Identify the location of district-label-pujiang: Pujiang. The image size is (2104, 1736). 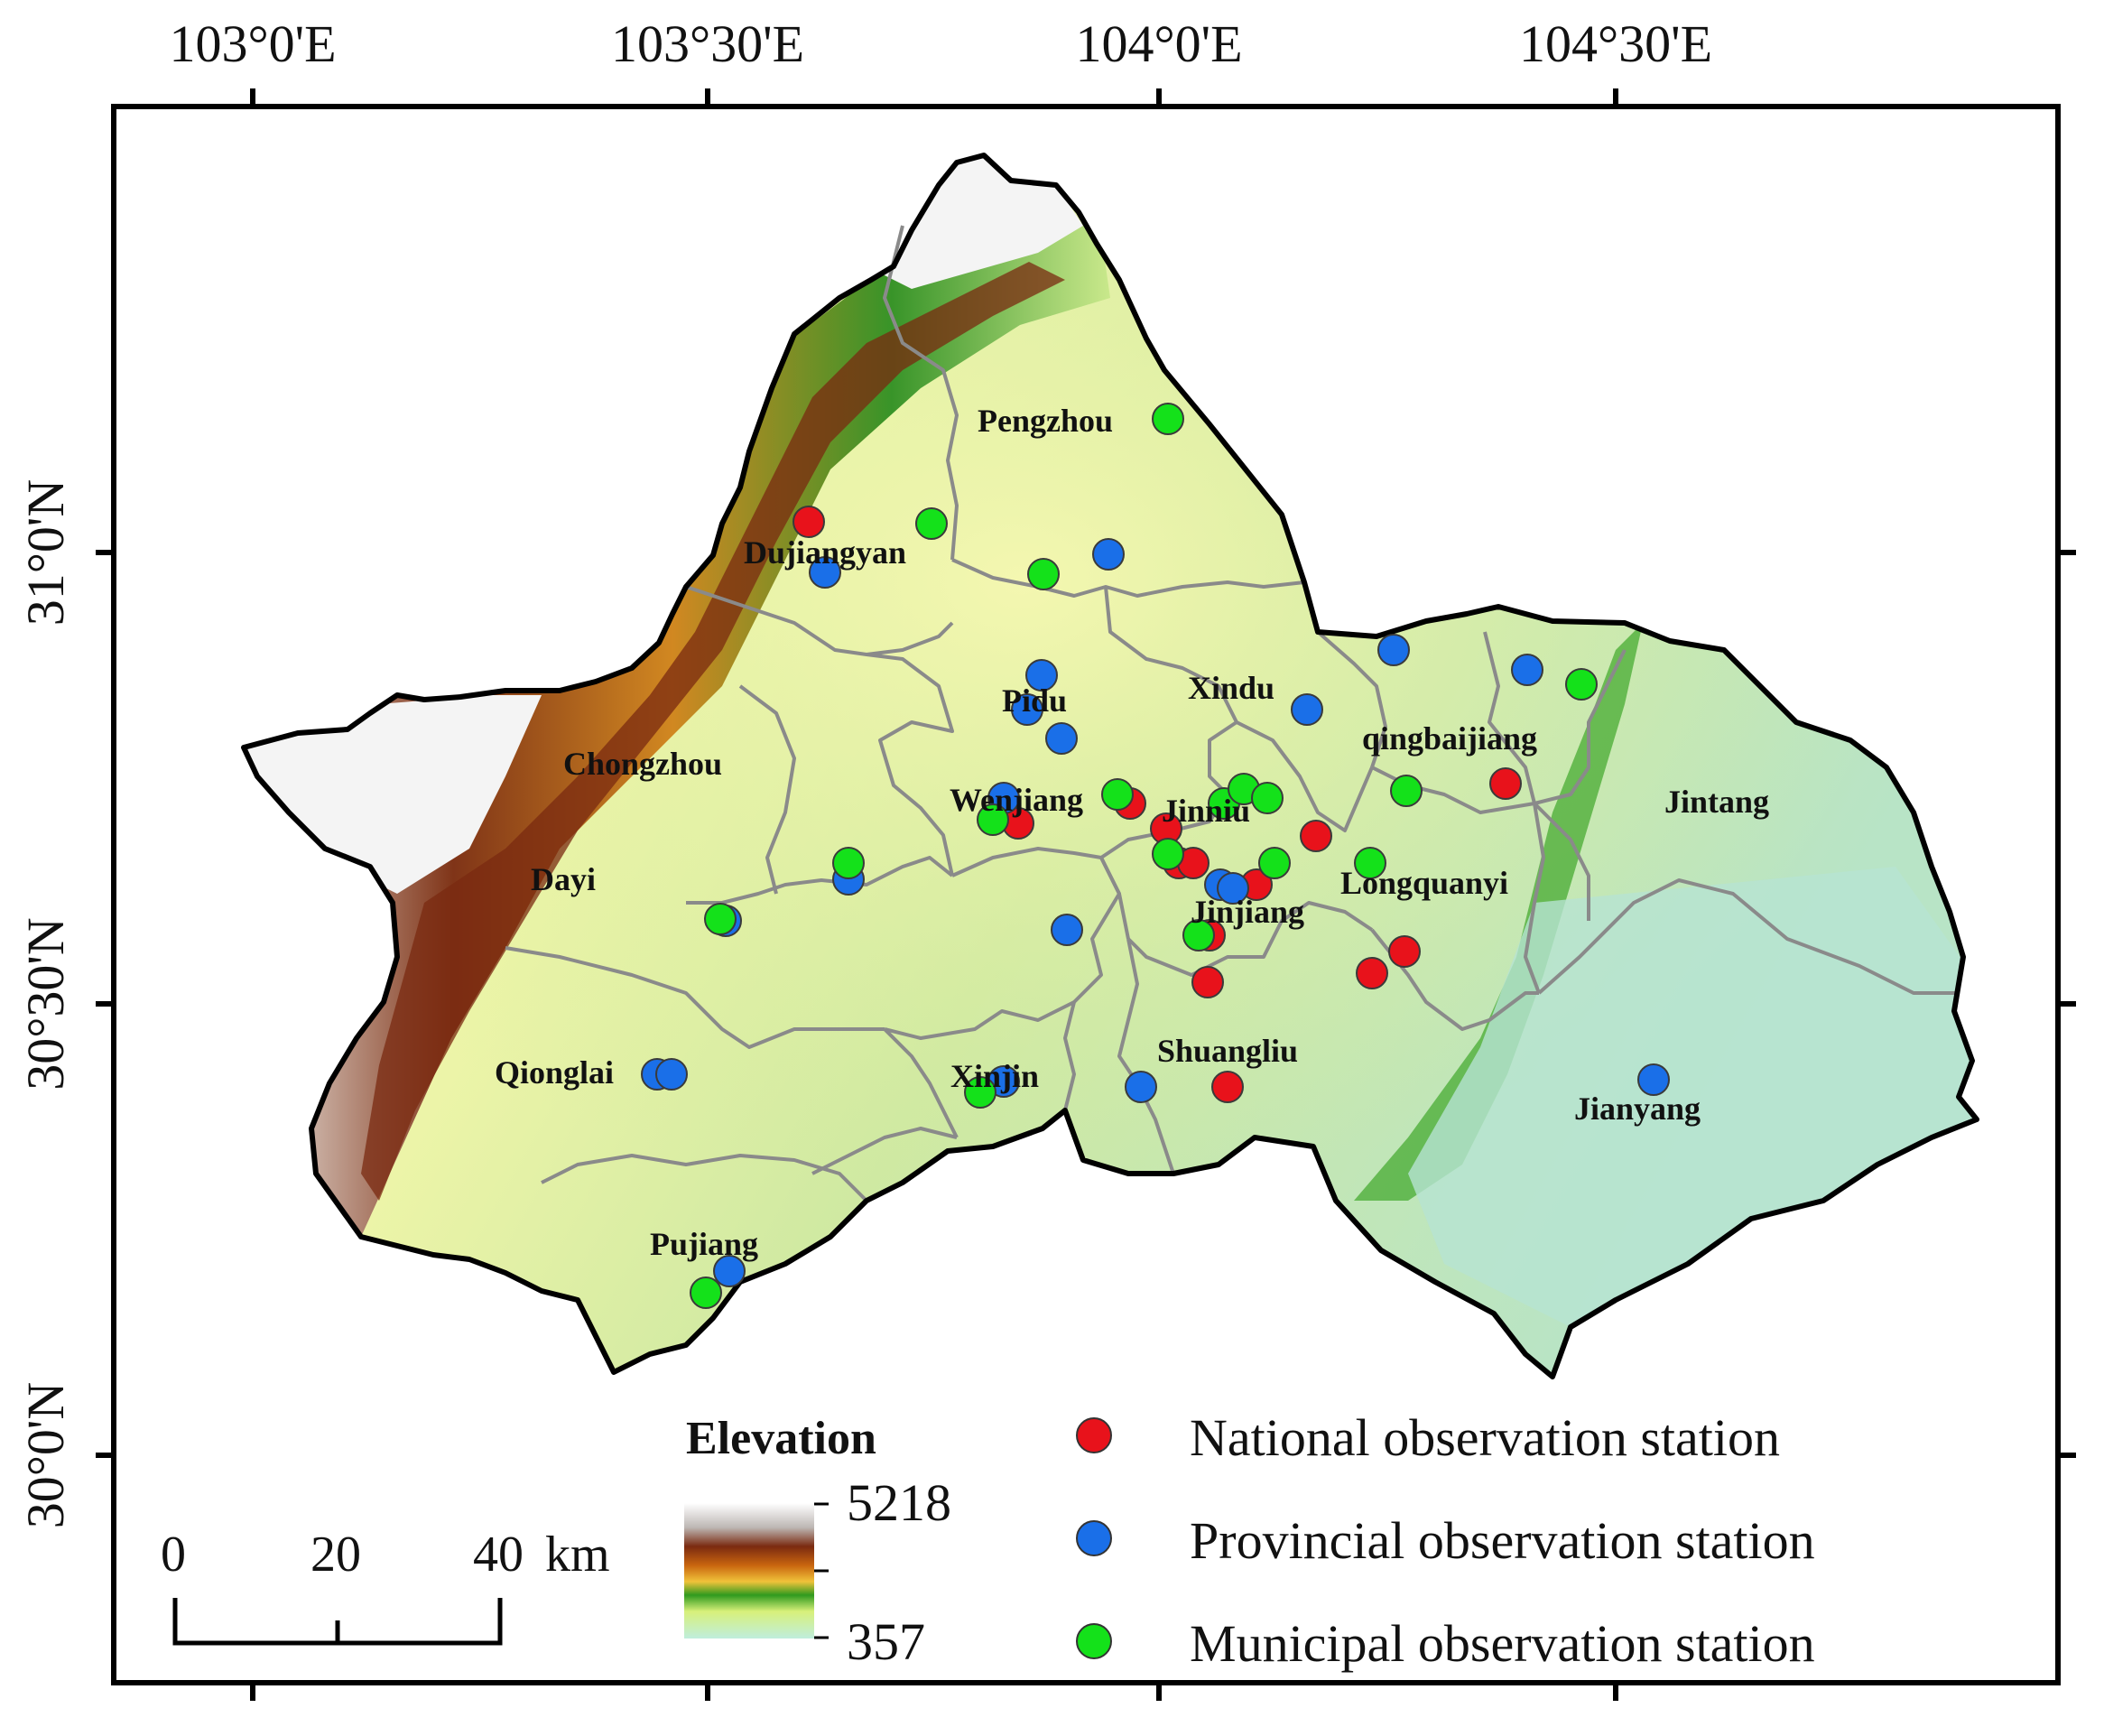
(704, 1244).